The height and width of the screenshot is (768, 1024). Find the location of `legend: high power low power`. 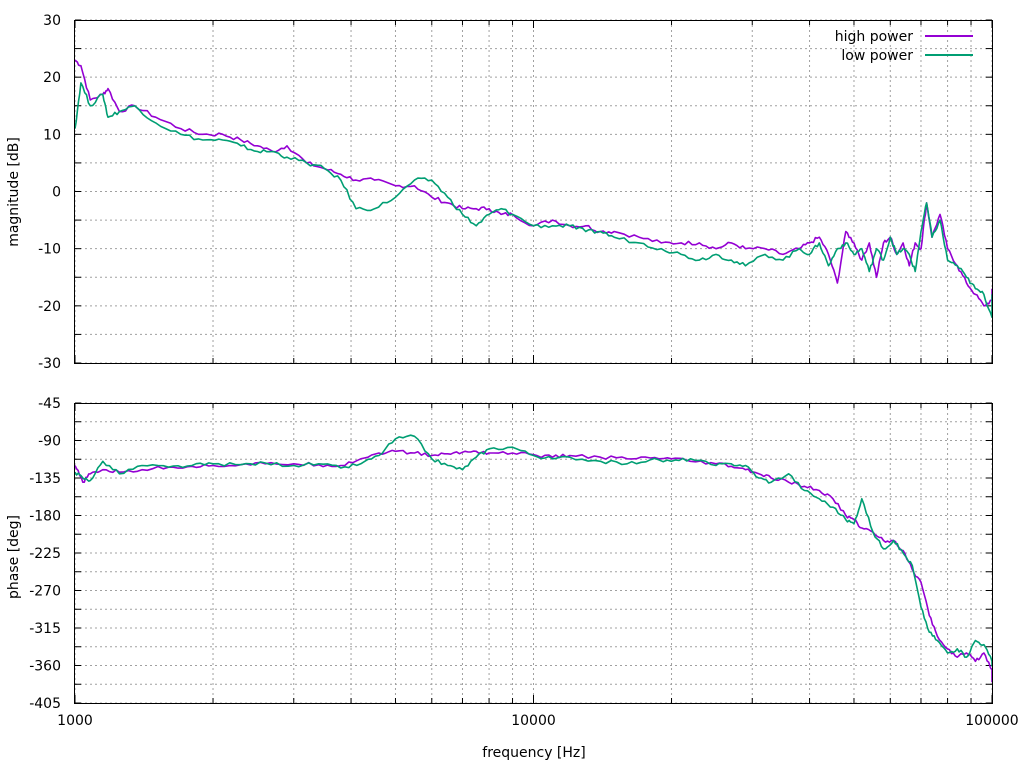

legend: high power low power is located at coordinates (904, 46).